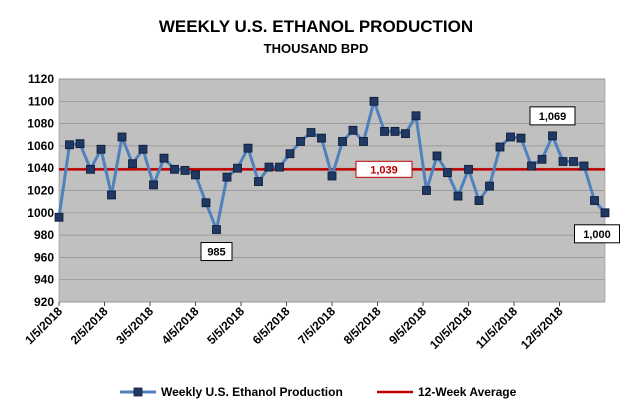 The height and width of the screenshot is (413, 633). I want to click on legend-label-average: 12-Week Average, so click(467, 392).